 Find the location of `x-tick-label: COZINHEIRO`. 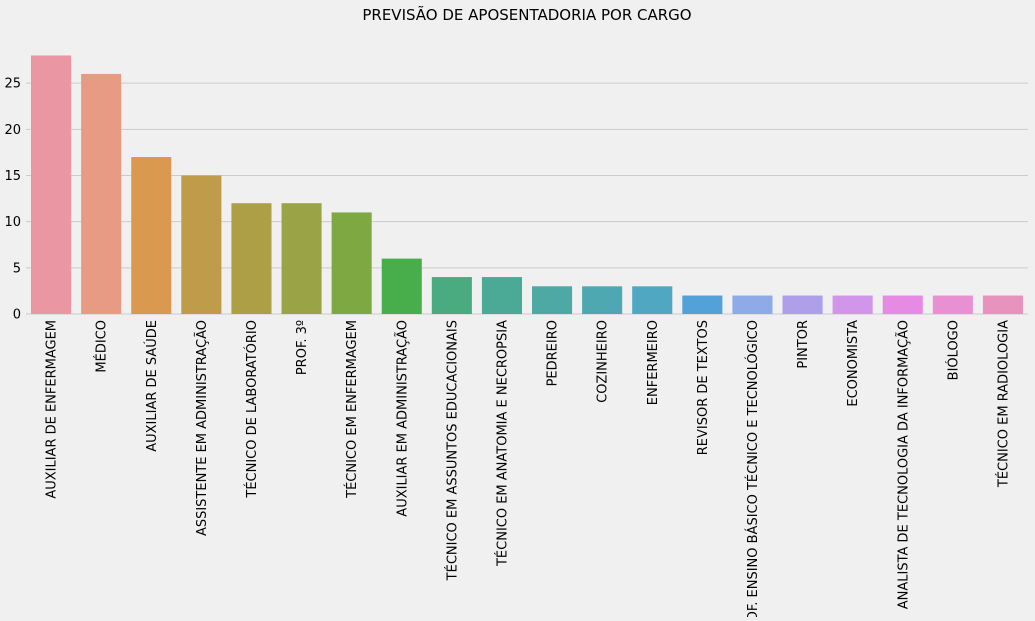

x-tick-label: COZINHEIRO is located at coordinates (603, 361).